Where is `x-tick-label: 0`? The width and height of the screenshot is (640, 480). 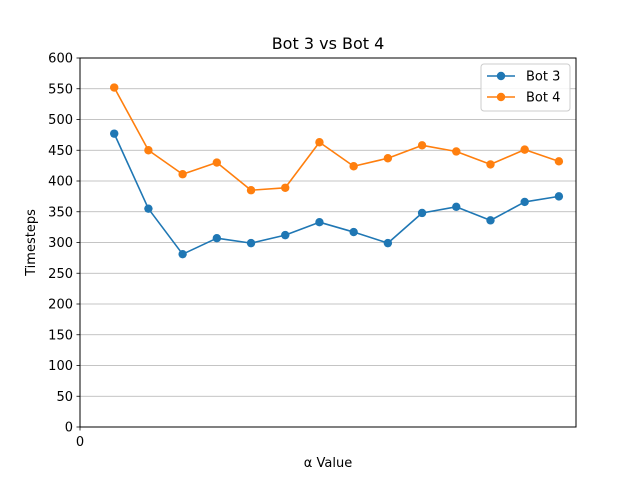
x-tick-label: 0 is located at coordinates (80, 442).